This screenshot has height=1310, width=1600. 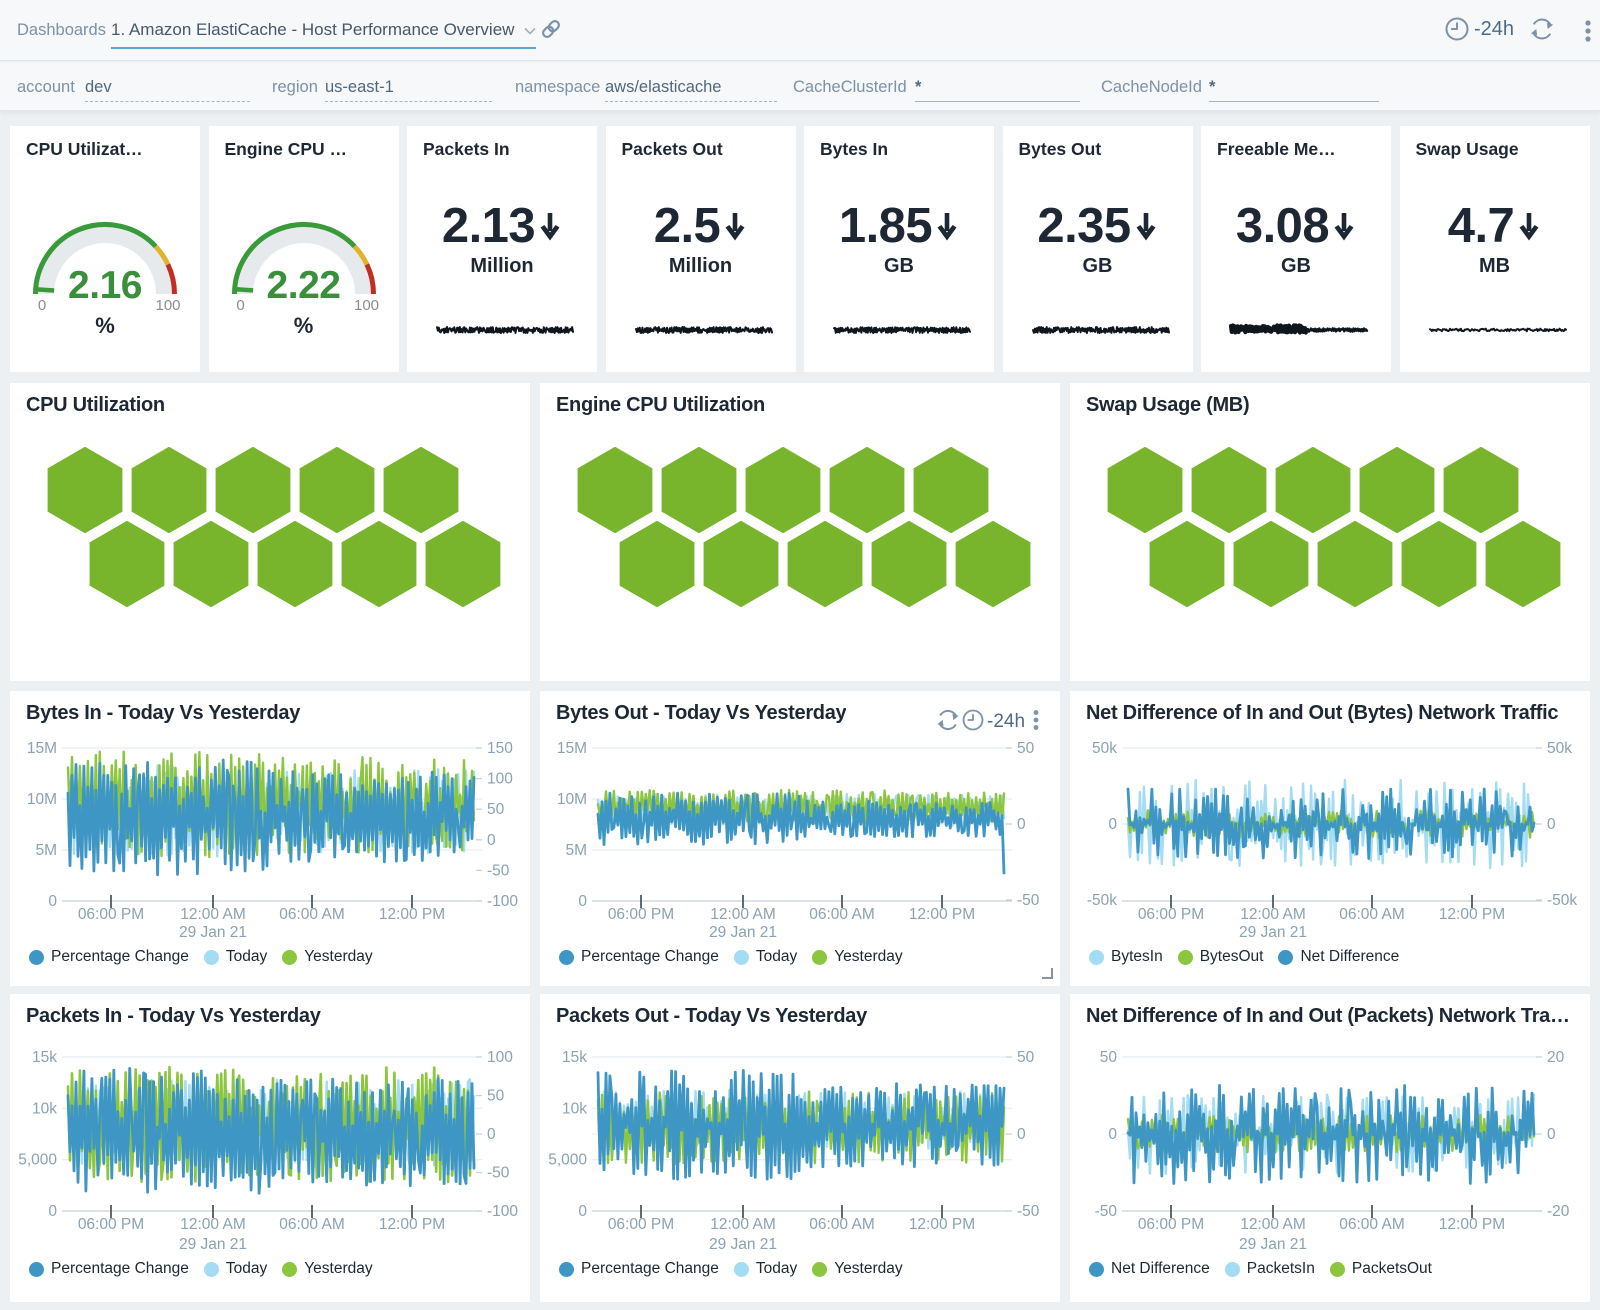 I want to click on svg-text: 150, so click(x=500, y=748).